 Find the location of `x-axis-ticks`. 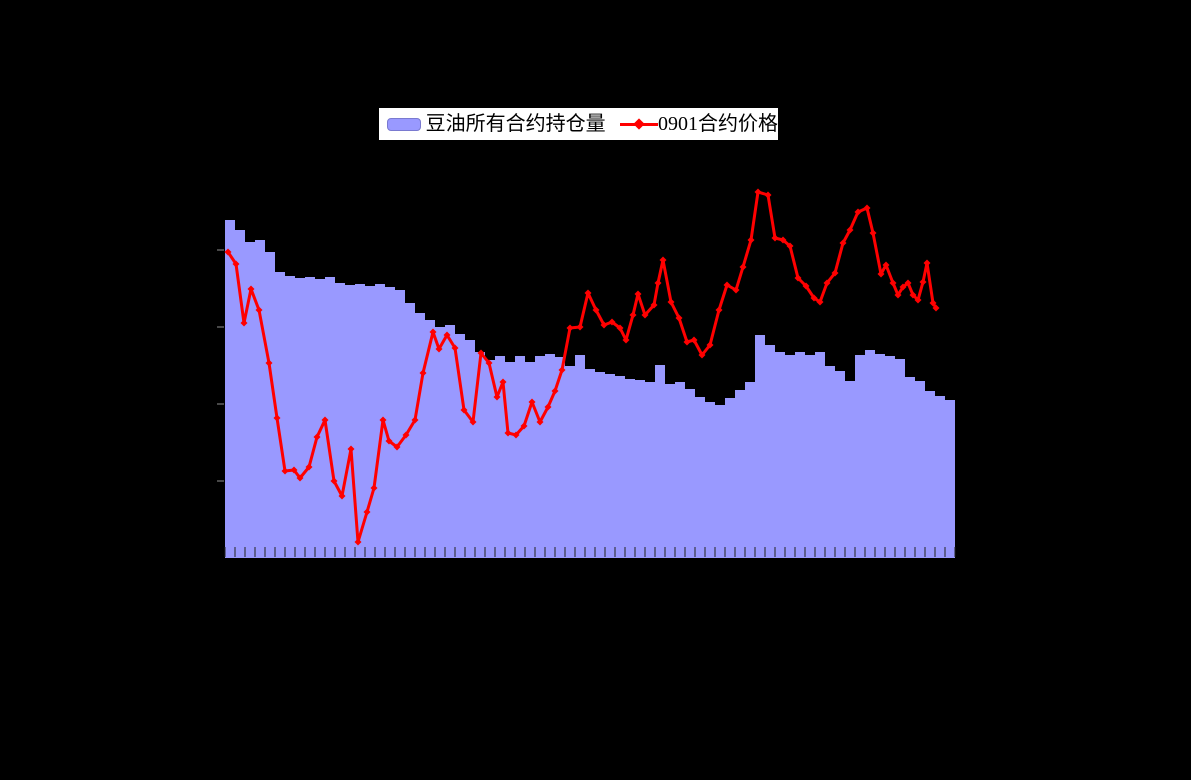

x-axis-ticks is located at coordinates (590, 552).